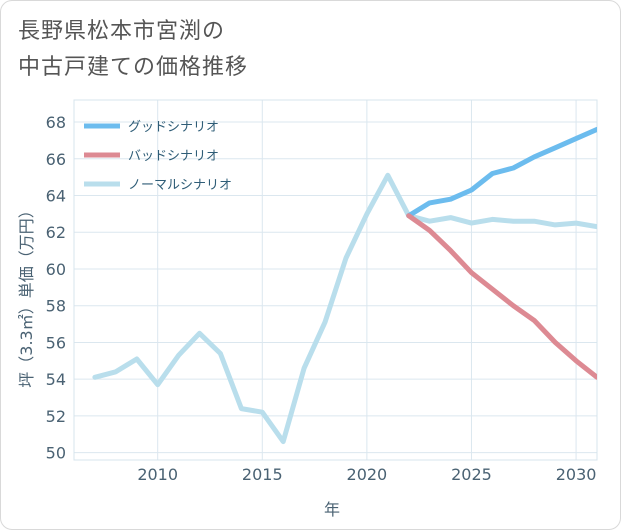 The height and width of the screenshot is (530, 621). What do you see at coordinates (26, 294) in the screenshot?
I see `y-axis-title: 坪（3.3㎡）単価（万円）` at bounding box center [26, 294].